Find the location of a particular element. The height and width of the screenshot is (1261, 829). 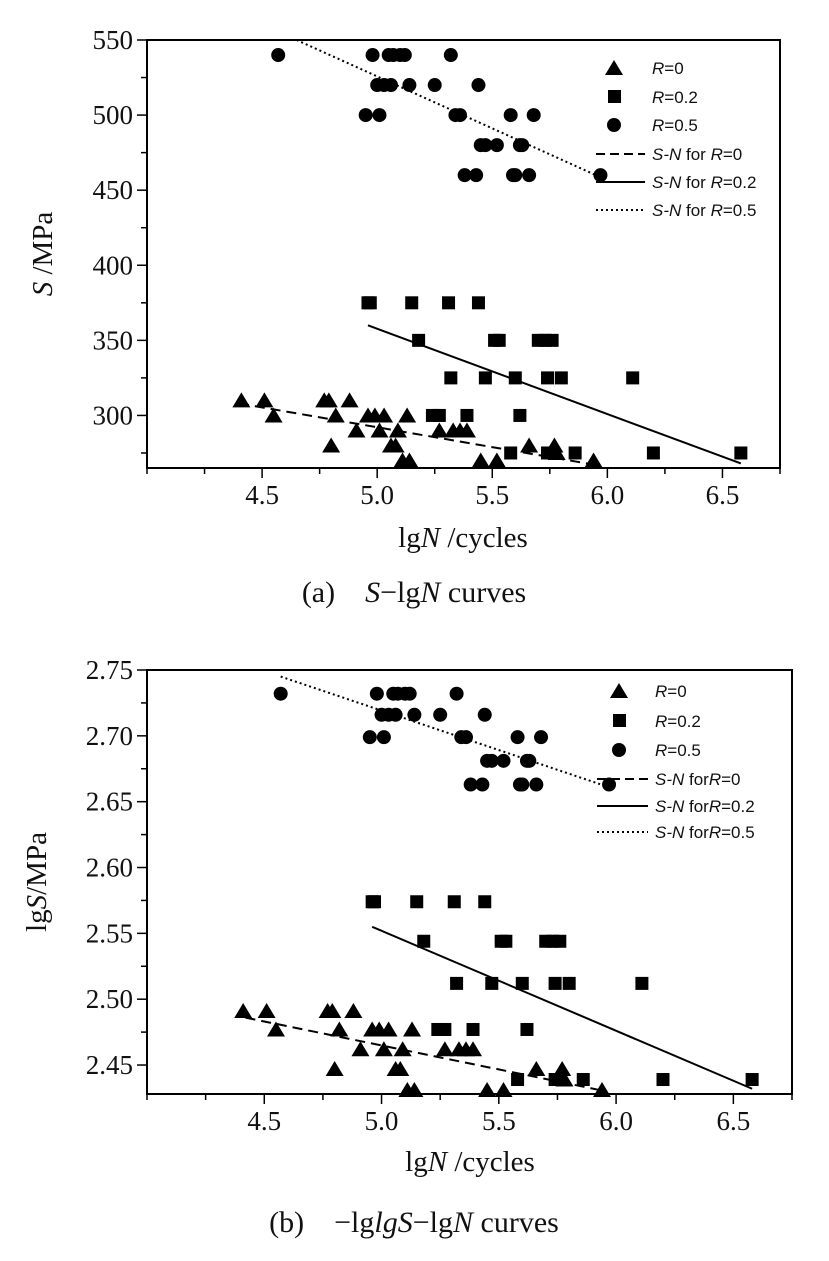

panel-a-caption: (a) S−lgN curves is located at coordinates (414, 592).